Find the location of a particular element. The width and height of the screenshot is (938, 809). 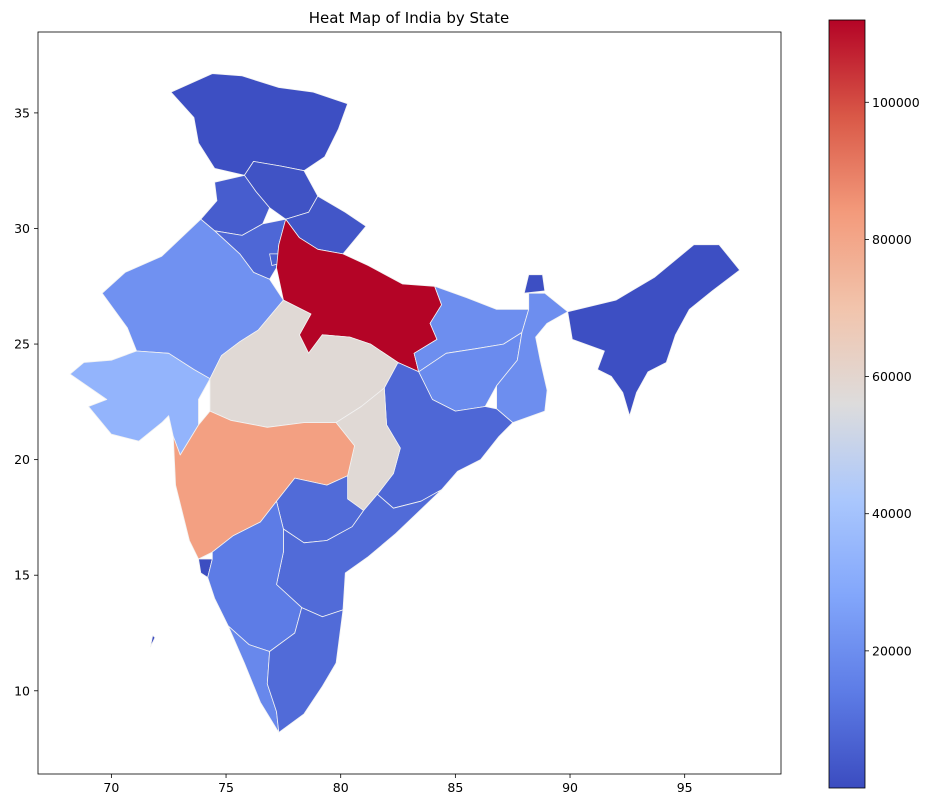

state-west-bengal is located at coordinates (532, 357).